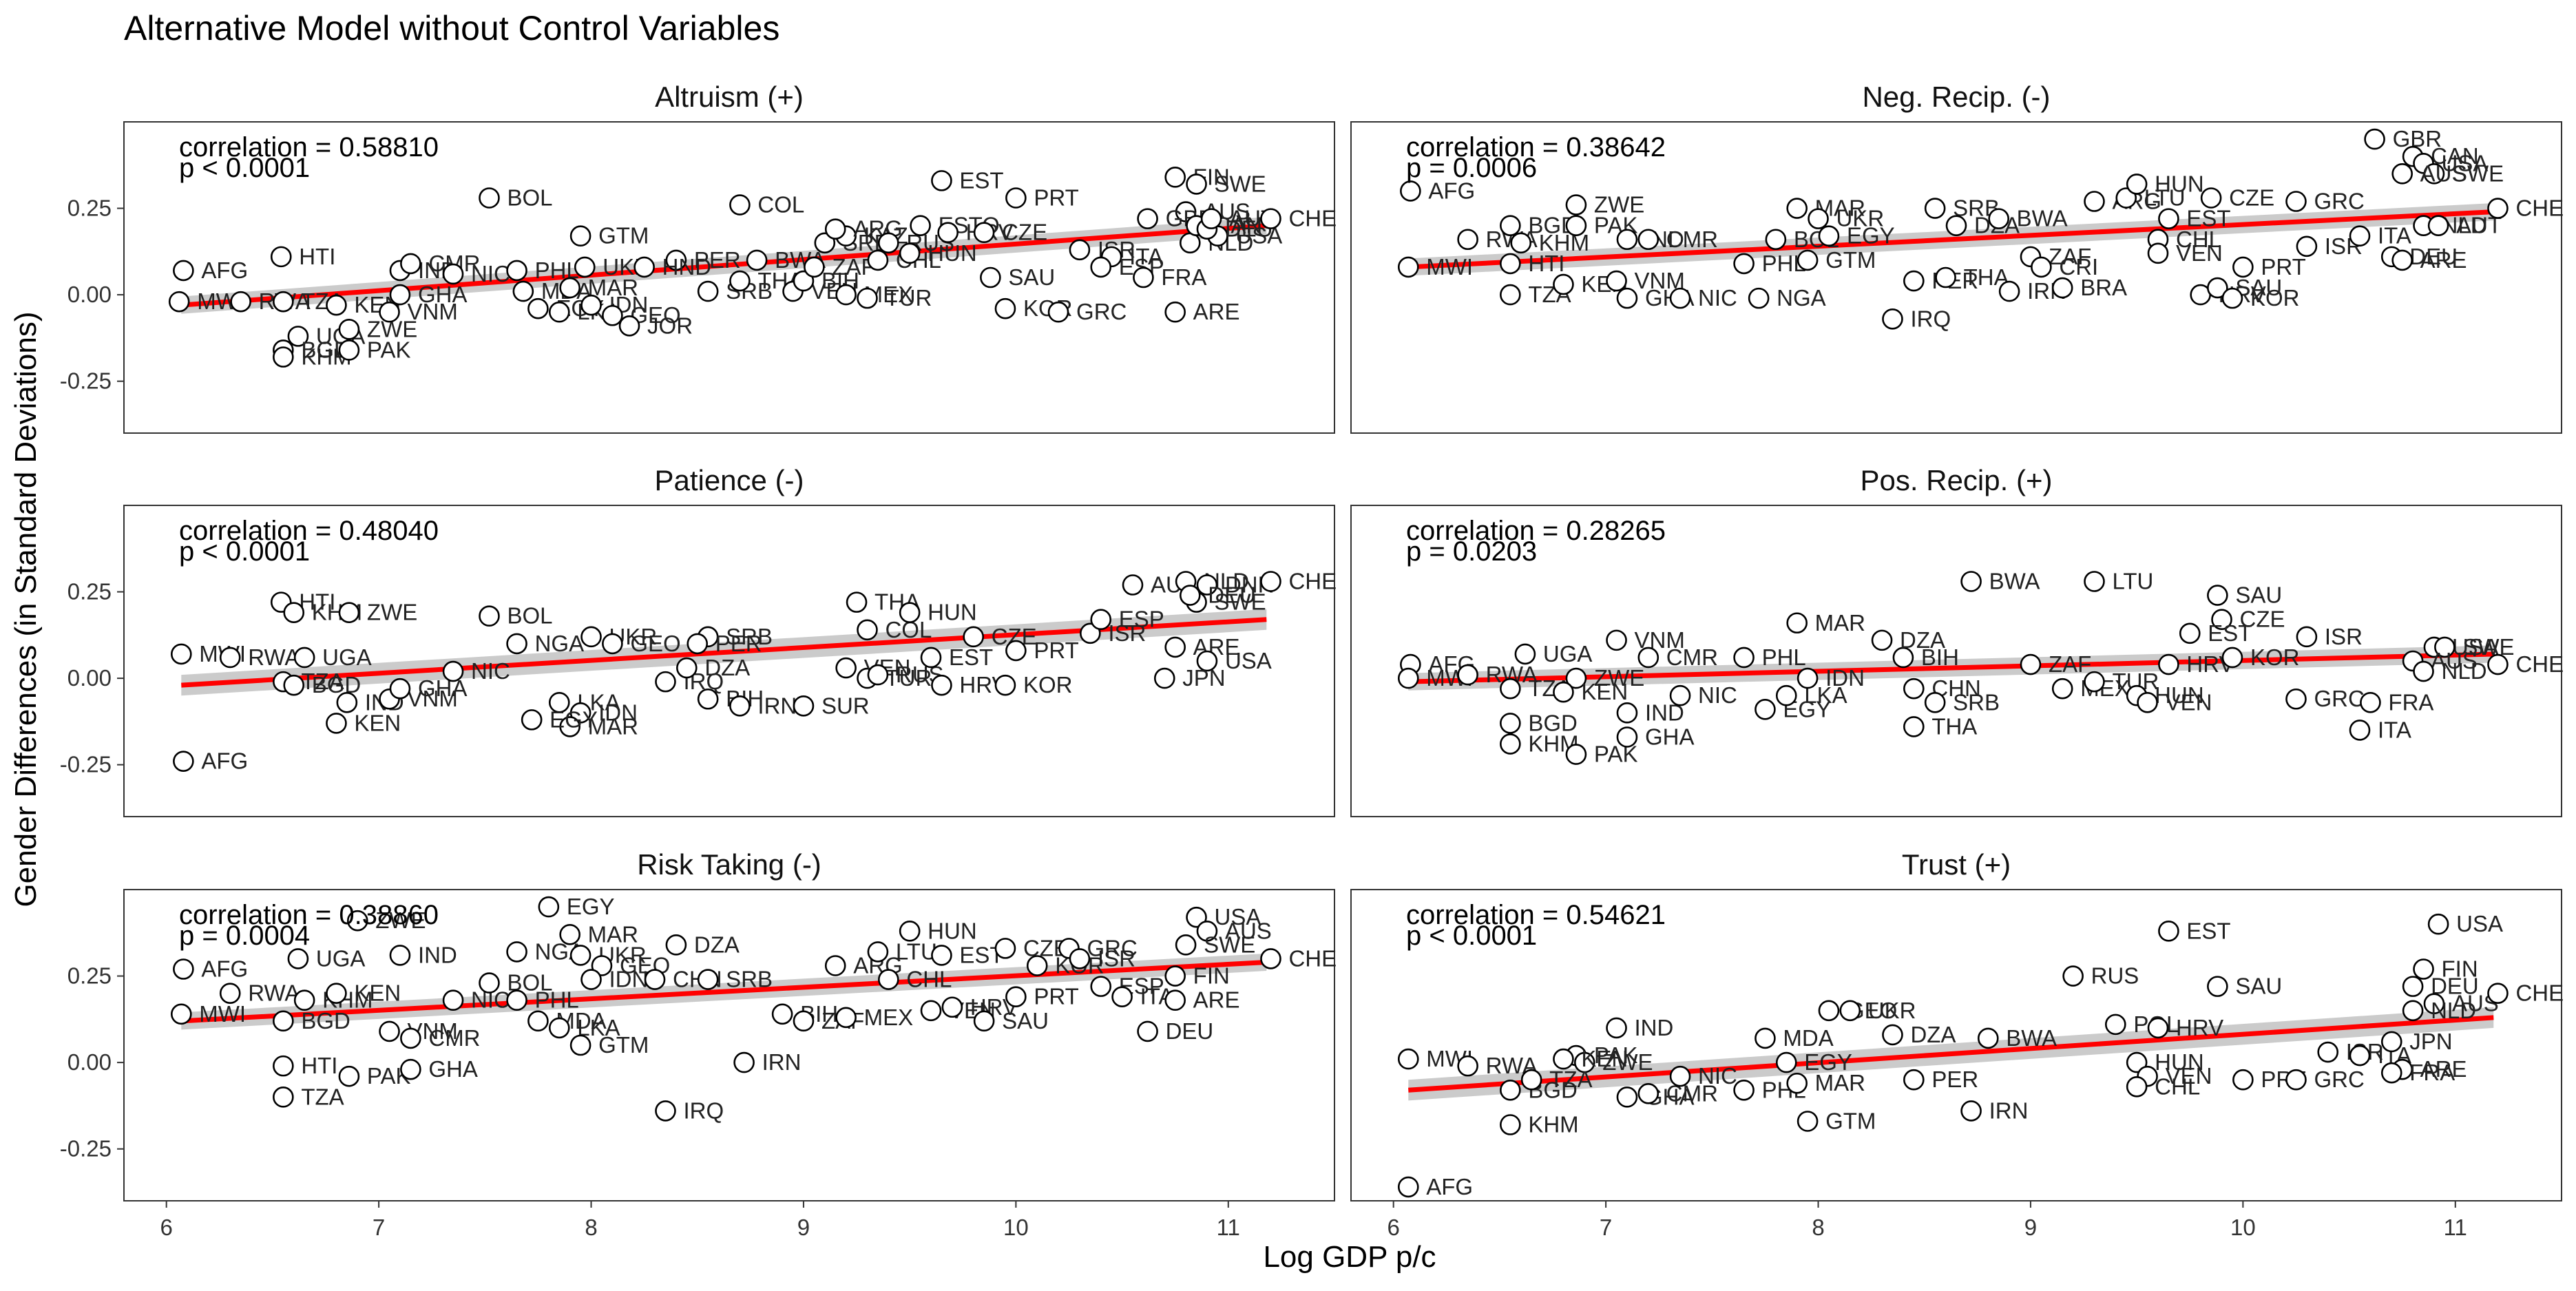 The width and height of the screenshot is (2576, 1291). Describe the element at coordinates (1024, 232) in the screenshot. I see `point-label: CZE` at that location.